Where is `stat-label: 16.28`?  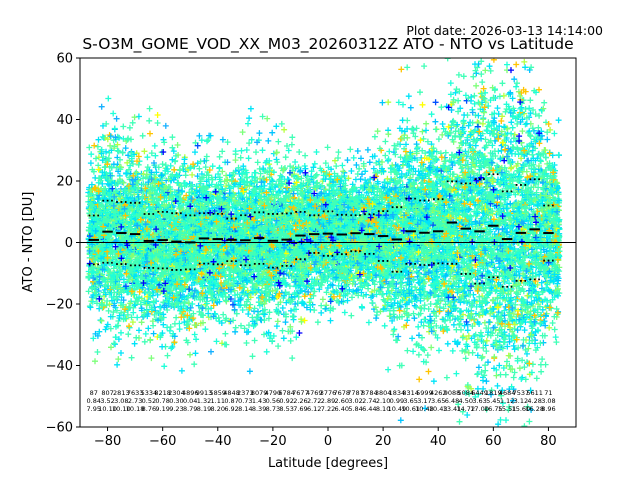
stat-label: 16.28 is located at coordinates (534, 409).